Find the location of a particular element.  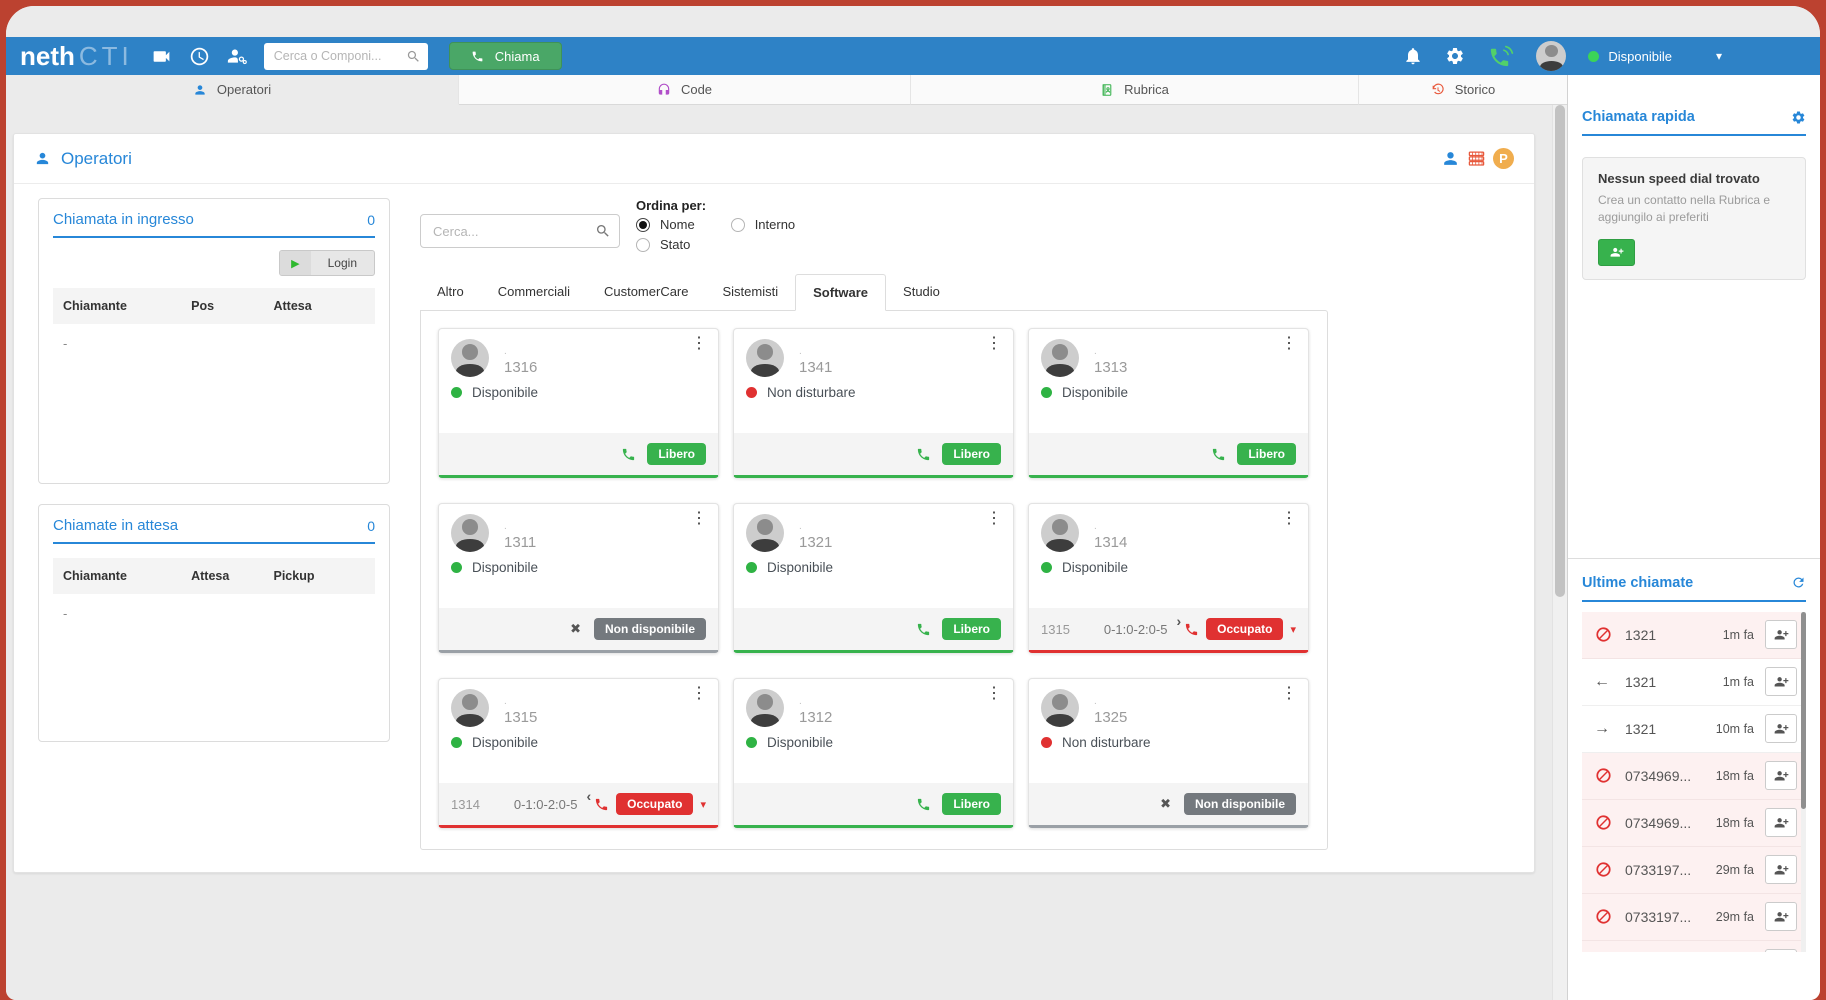

user-status: Disponibile is located at coordinates (1630, 56).